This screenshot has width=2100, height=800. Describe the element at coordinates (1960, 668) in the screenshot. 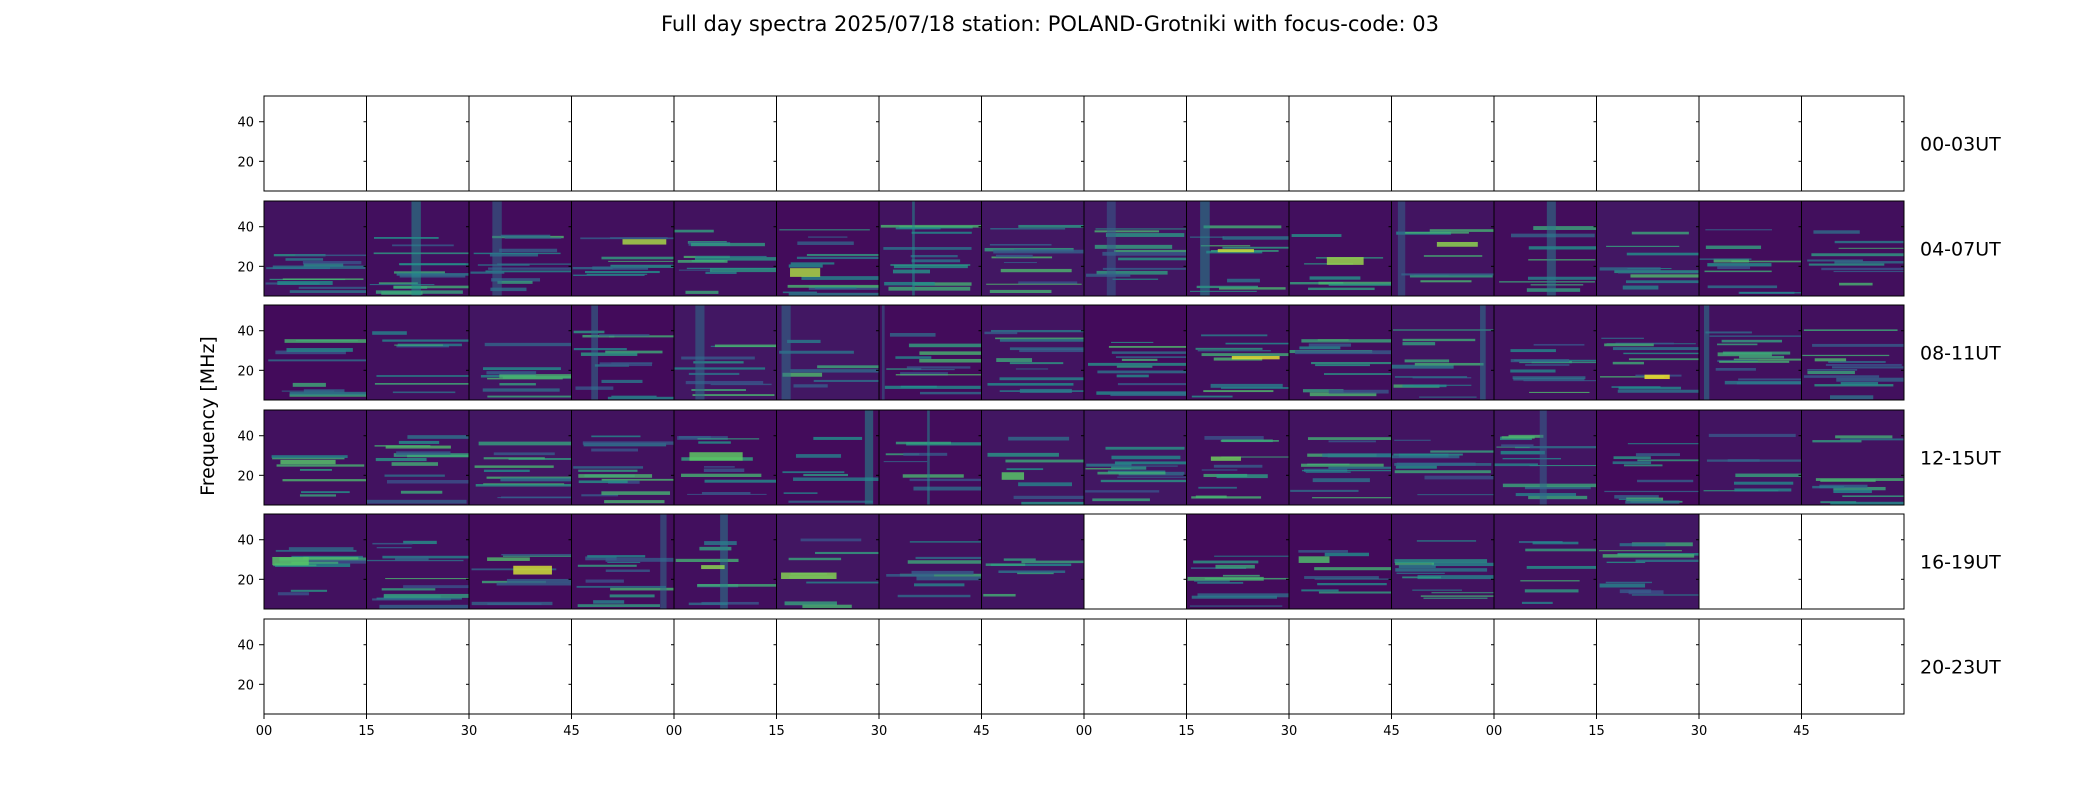

I see `row-label: 20-23UT` at that location.